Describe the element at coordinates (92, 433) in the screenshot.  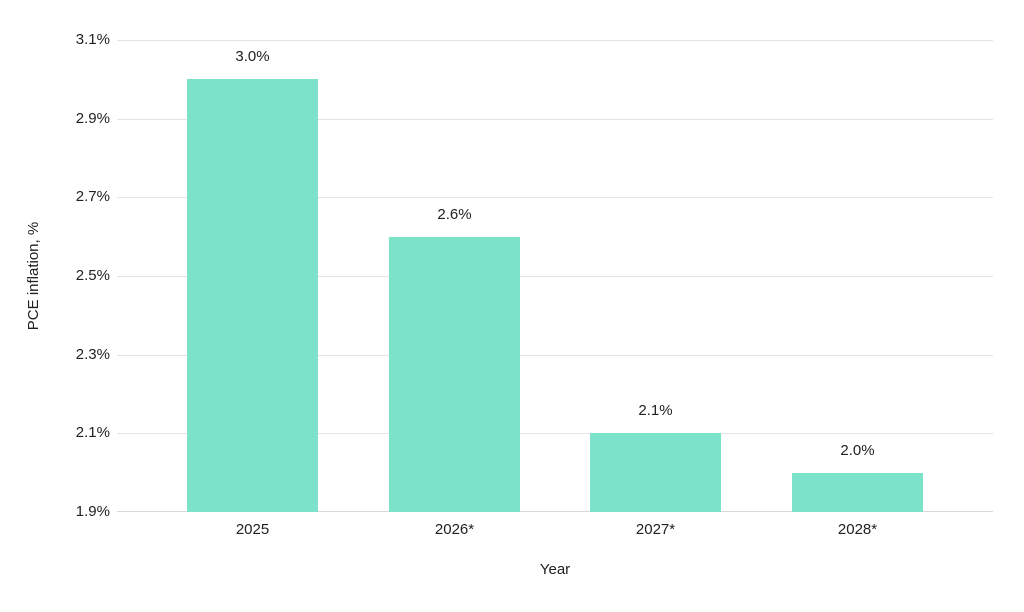
I see `y-tick-label: 2.1%` at that location.